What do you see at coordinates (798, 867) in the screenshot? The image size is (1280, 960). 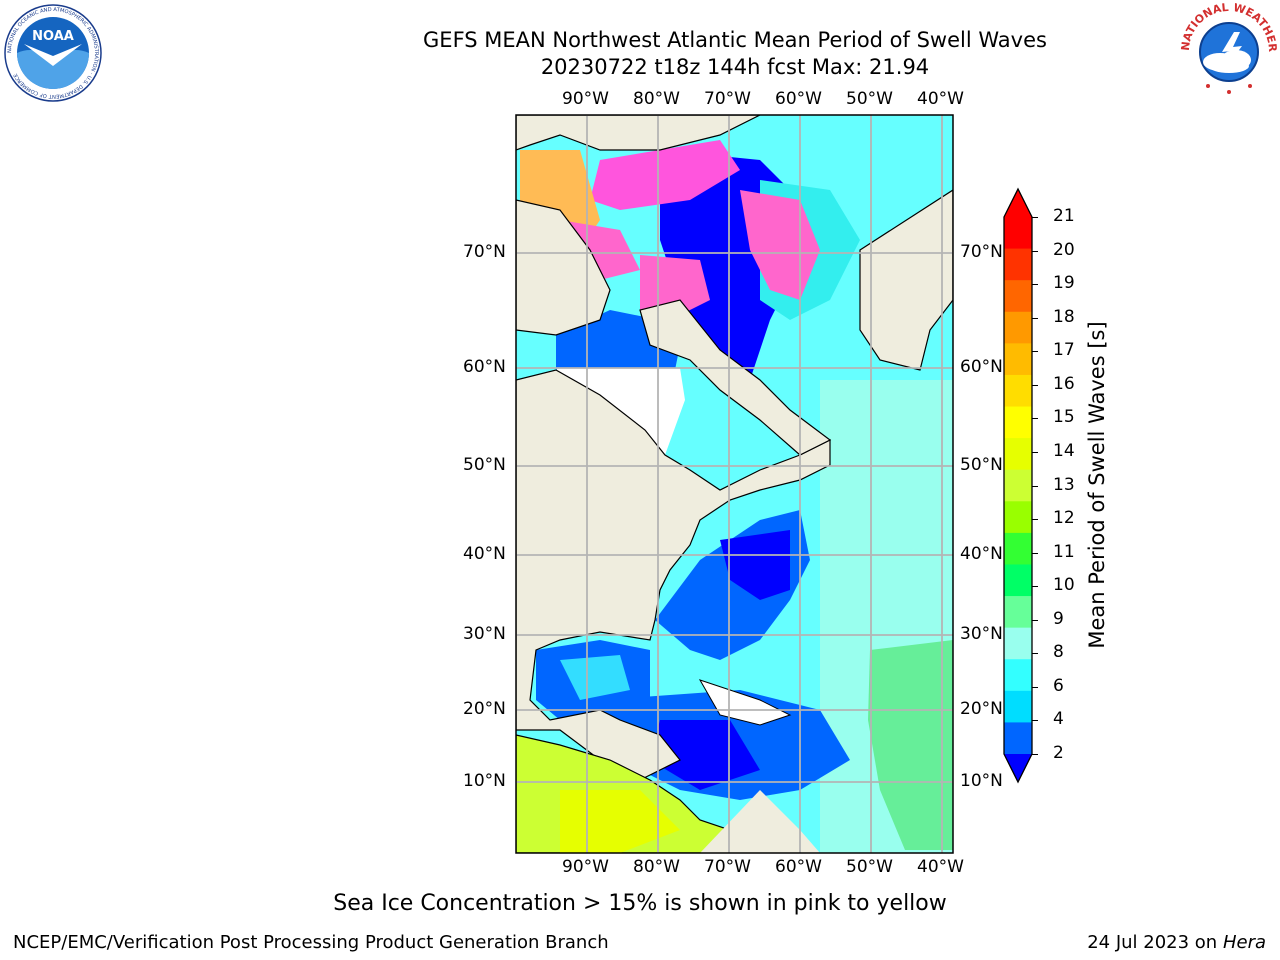 I see `lon-label-bottom: 60°W` at bounding box center [798, 867].